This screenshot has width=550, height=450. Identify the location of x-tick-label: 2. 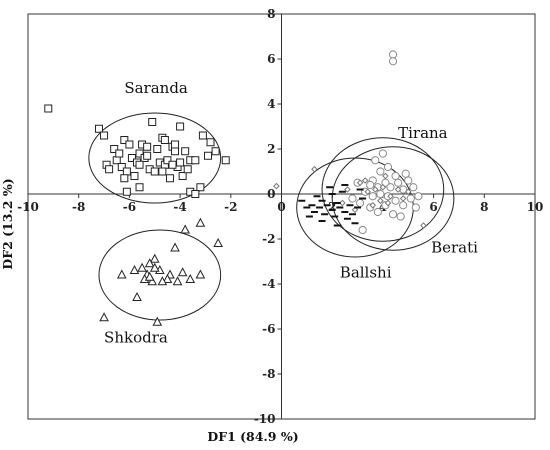
(332, 207).